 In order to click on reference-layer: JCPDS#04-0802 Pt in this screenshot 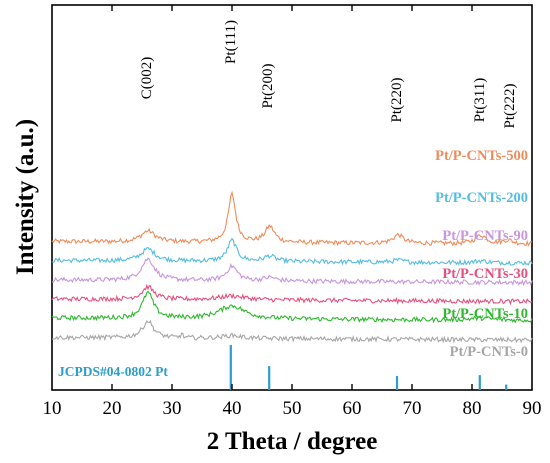, I will do `click(283, 367)`.